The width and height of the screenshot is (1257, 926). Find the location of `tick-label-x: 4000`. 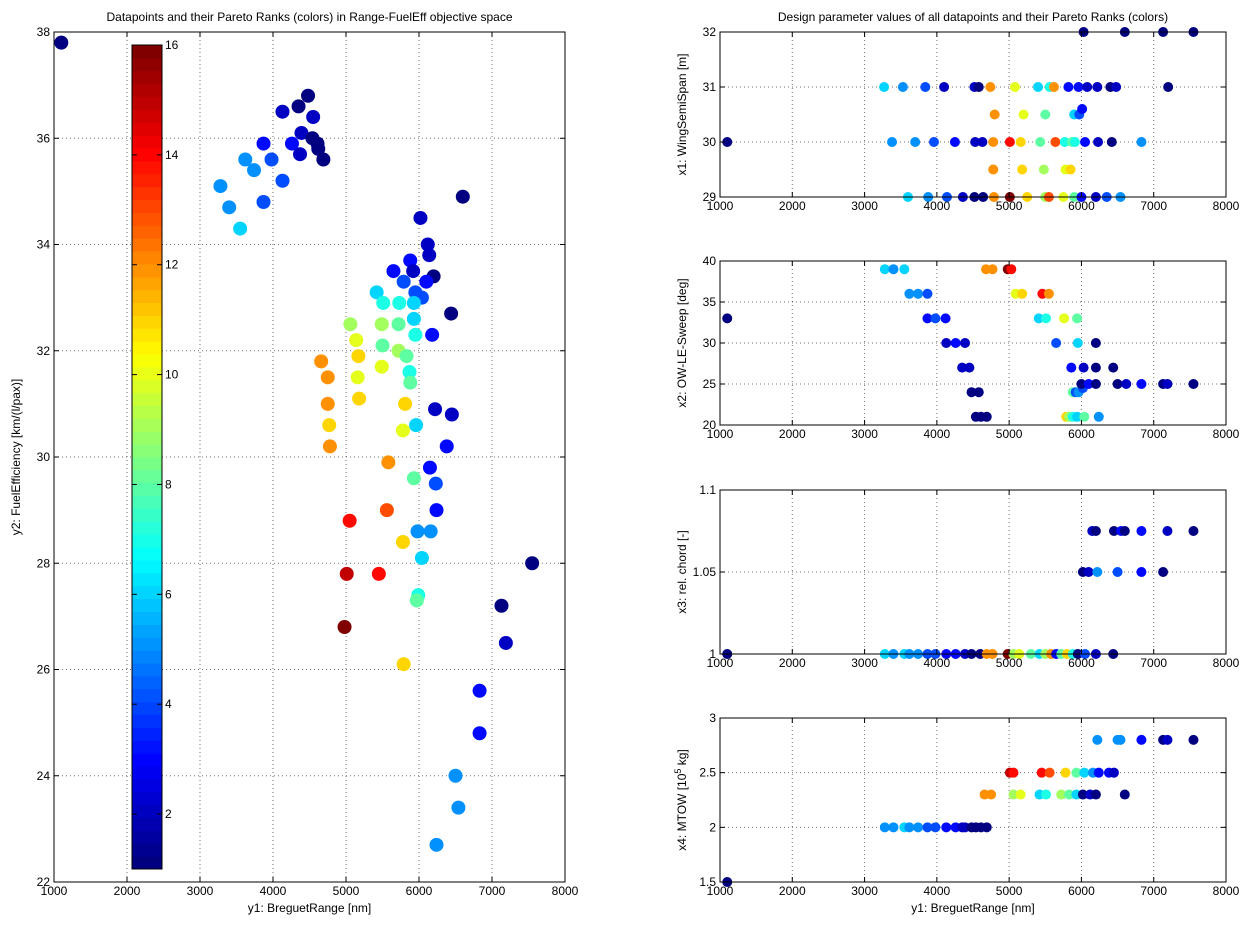

tick-label-x: 4000 is located at coordinates (937, 891).